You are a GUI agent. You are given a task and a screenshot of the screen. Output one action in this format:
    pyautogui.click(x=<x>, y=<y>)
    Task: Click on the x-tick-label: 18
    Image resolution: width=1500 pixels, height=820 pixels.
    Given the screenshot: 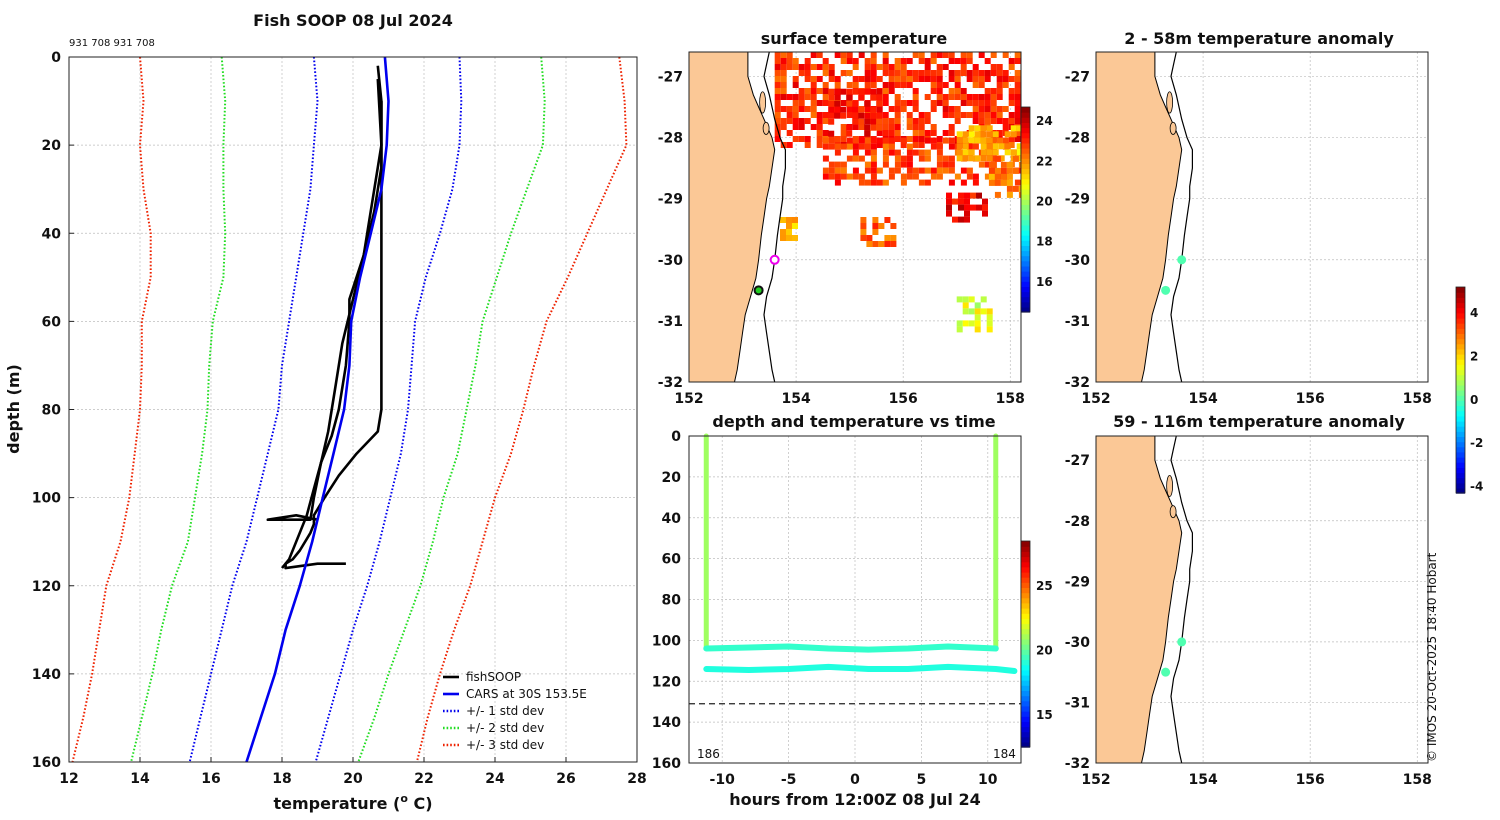 What is the action you would take?
    pyautogui.click(x=281, y=779)
    